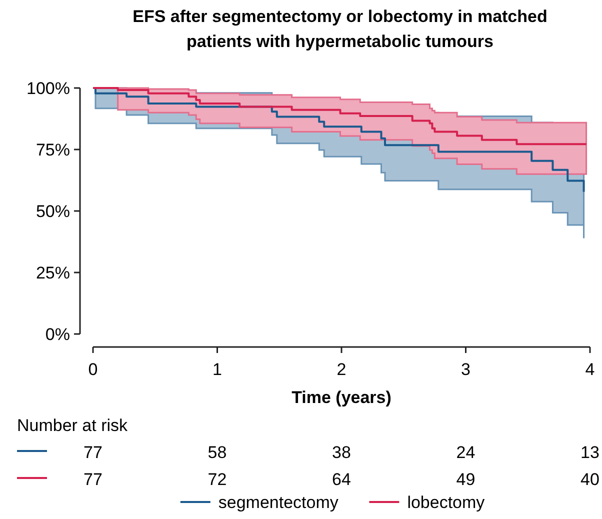 The image size is (602, 519). I want to click on x-tick-label: 2, so click(341, 369).